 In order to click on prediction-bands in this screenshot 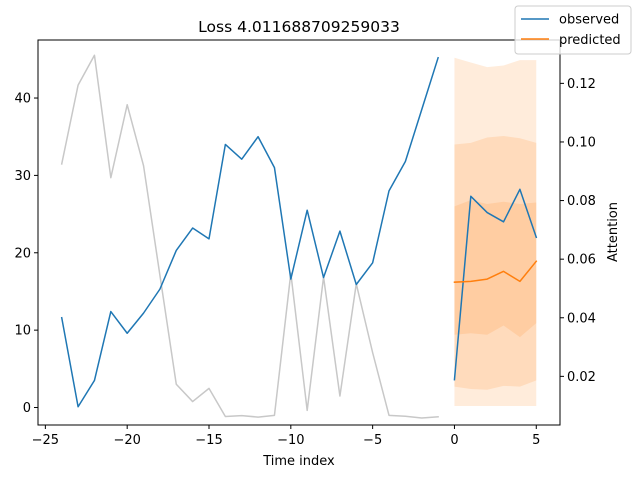, I will do `click(495, 231)`.